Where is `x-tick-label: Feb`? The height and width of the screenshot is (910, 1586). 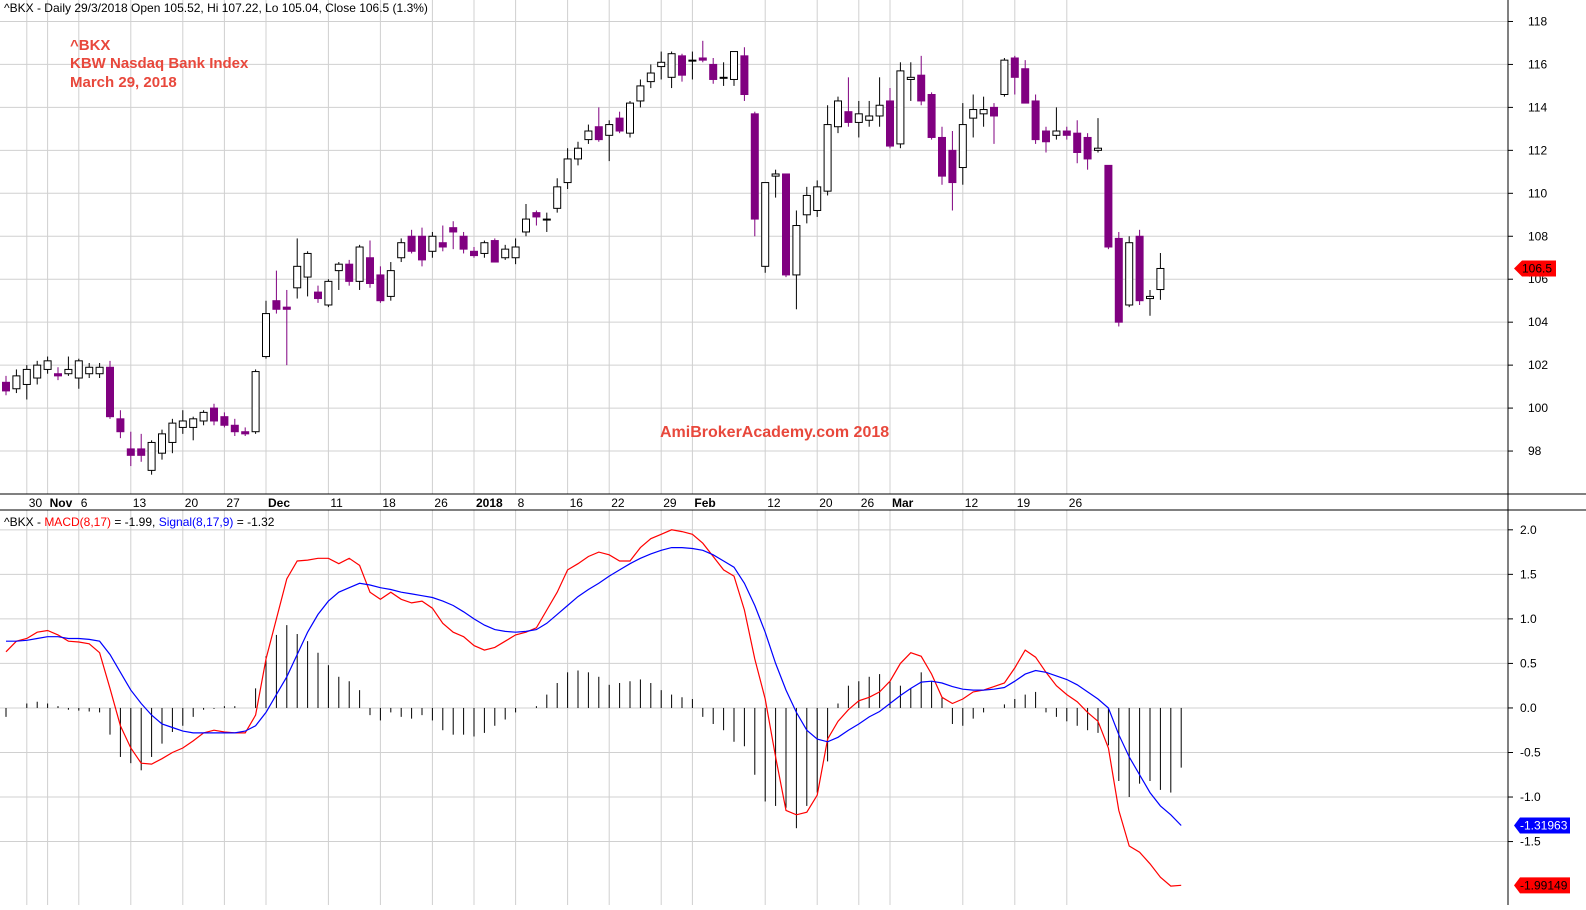
x-tick-label: Feb is located at coordinates (704, 503).